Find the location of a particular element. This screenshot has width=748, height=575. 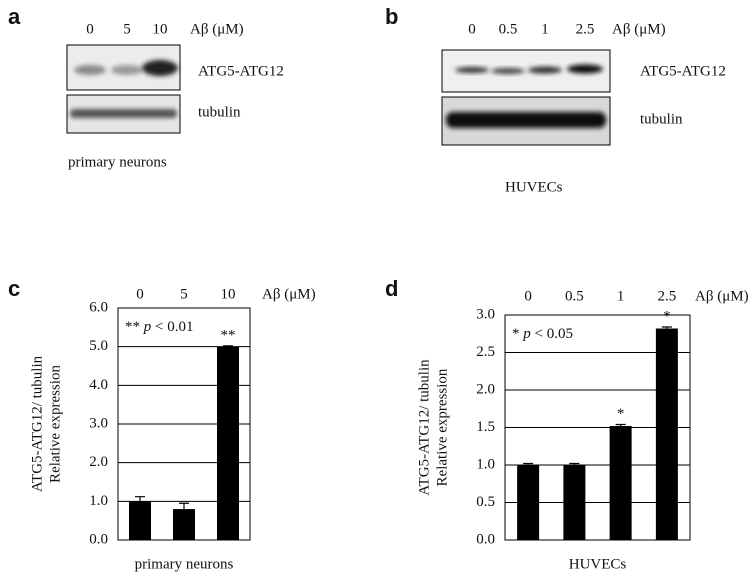

y-tick-label: 0.5 is located at coordinates (485, 502).